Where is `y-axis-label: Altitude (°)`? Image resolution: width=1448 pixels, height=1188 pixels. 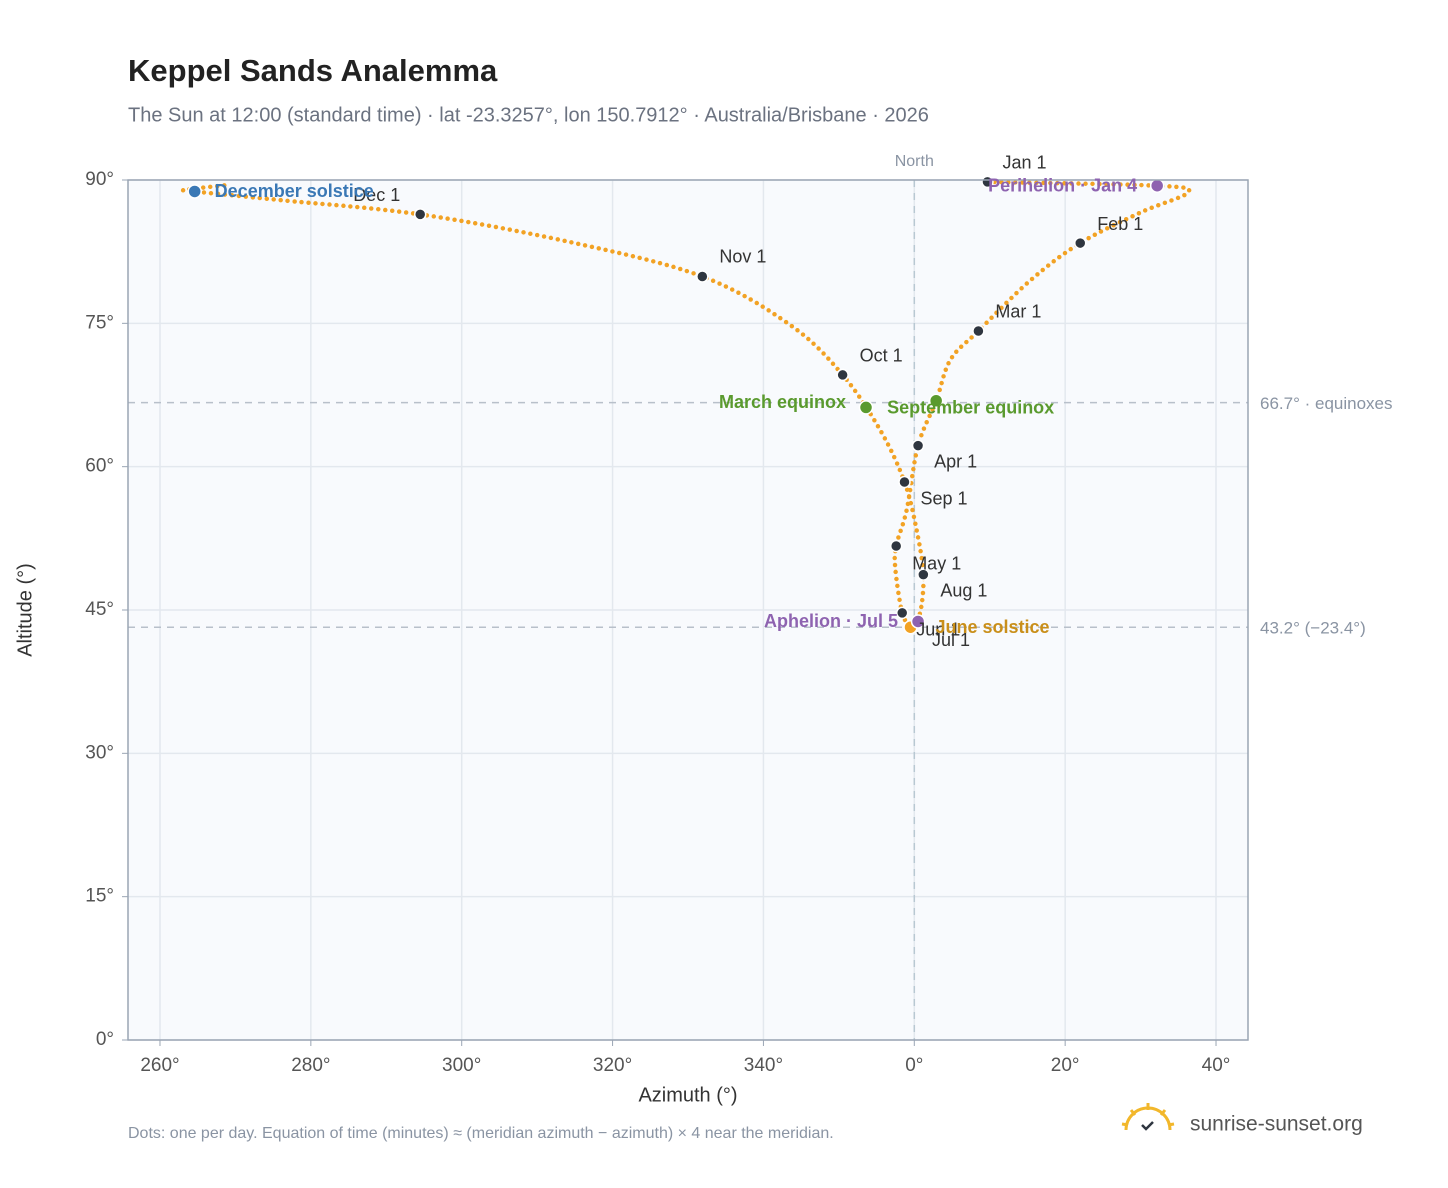 y-axis-label: Altitude (°) is located at coordinates (25, 610).